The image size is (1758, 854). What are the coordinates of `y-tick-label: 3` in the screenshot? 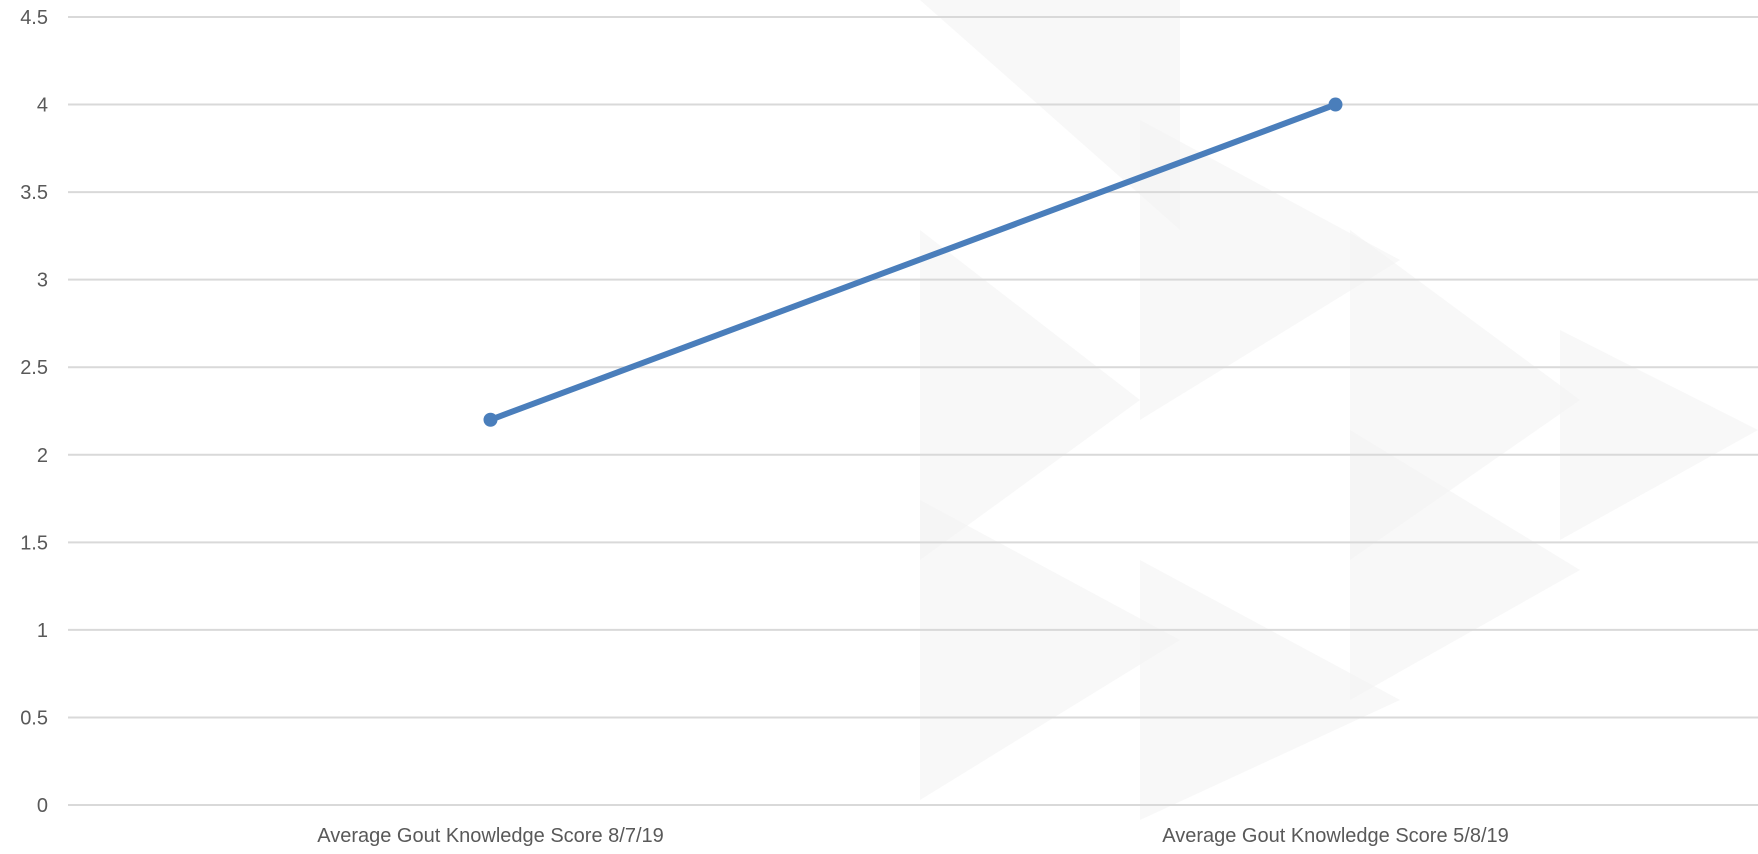 It's located at (42, 281).